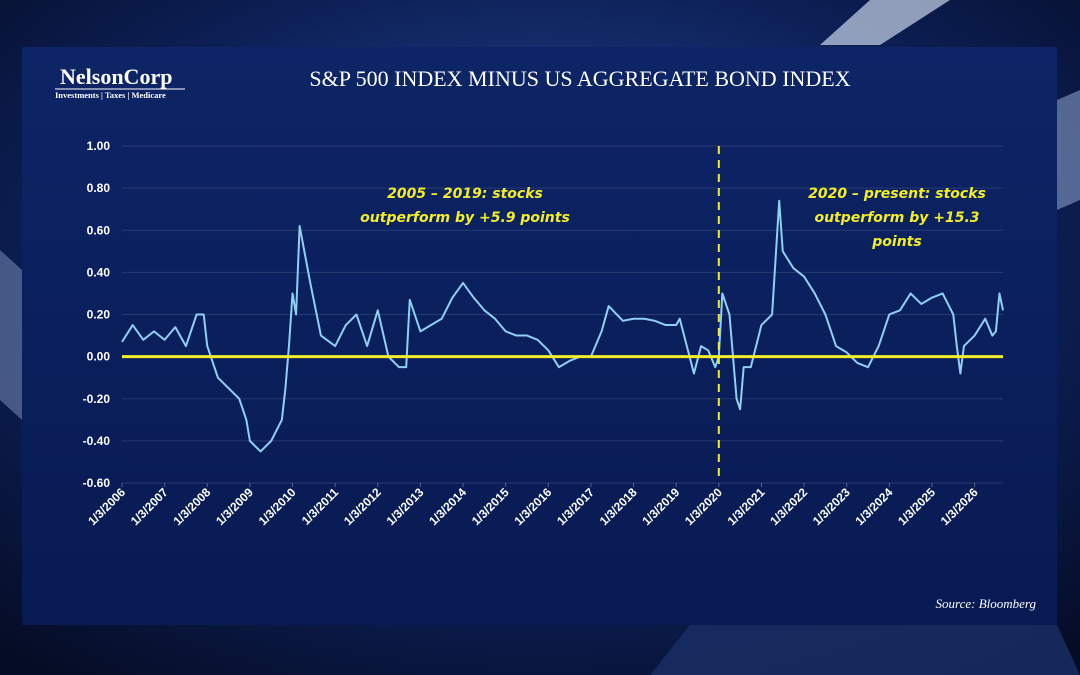 The image size is (1080, 675). I want to click on y-tick-label: -0.40, so click(97, 441).